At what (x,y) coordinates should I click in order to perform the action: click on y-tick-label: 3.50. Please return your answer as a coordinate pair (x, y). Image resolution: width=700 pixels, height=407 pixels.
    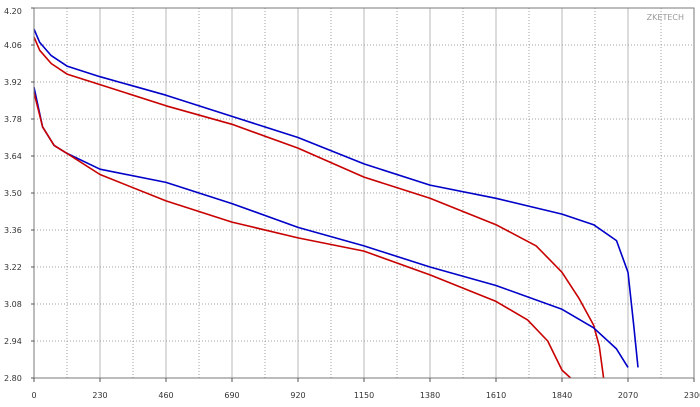
    Looking at the image, I should click on (13, 193).